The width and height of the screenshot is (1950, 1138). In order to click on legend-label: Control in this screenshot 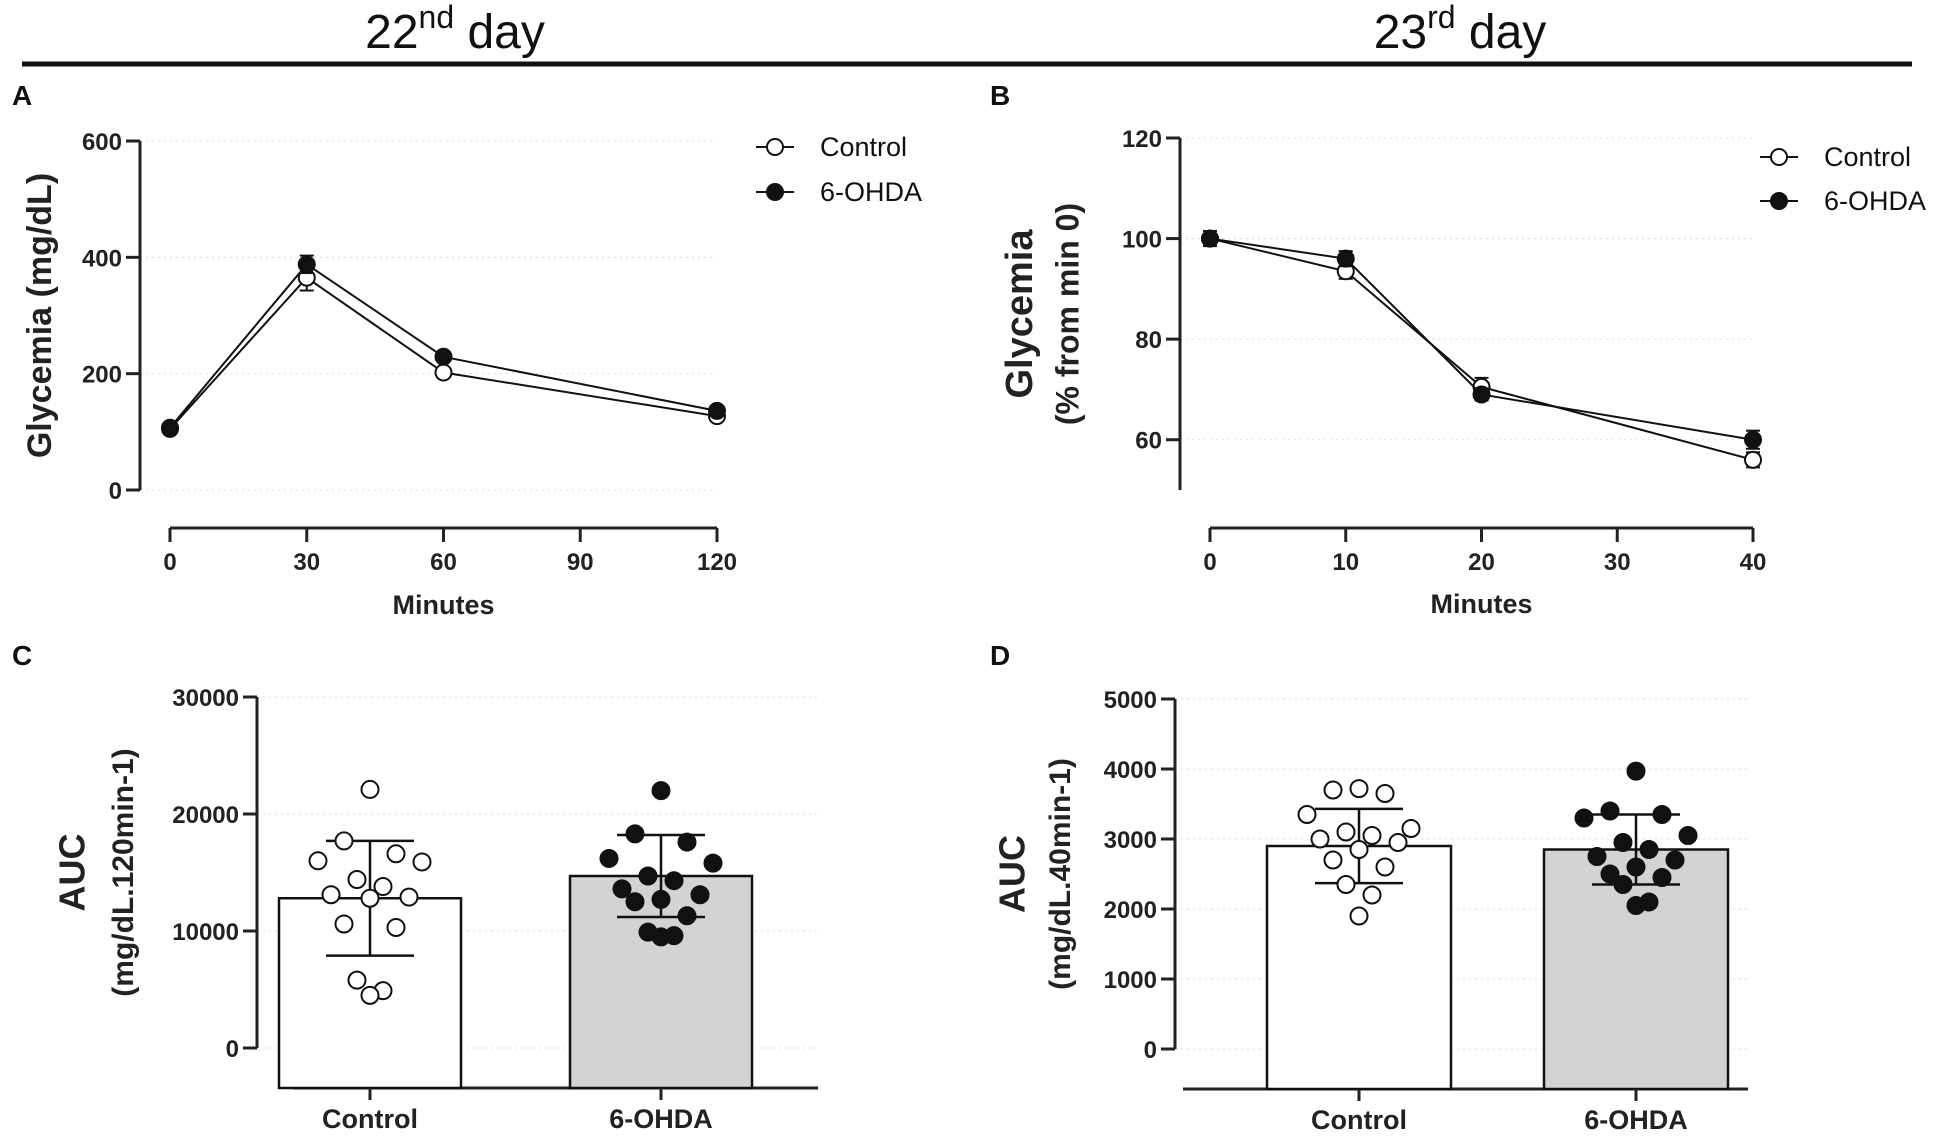, I will do `click(1867, 157)`.